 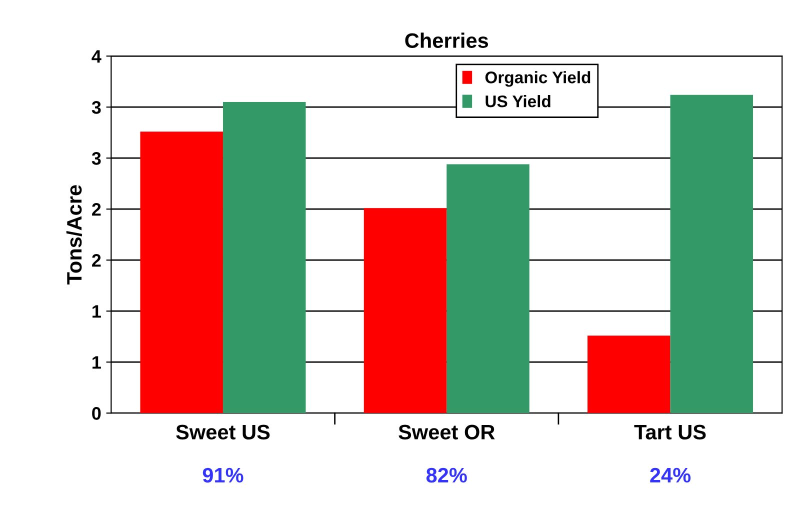 I want to click on x-tick-label: Sweet US, so click(x=223, y=432).